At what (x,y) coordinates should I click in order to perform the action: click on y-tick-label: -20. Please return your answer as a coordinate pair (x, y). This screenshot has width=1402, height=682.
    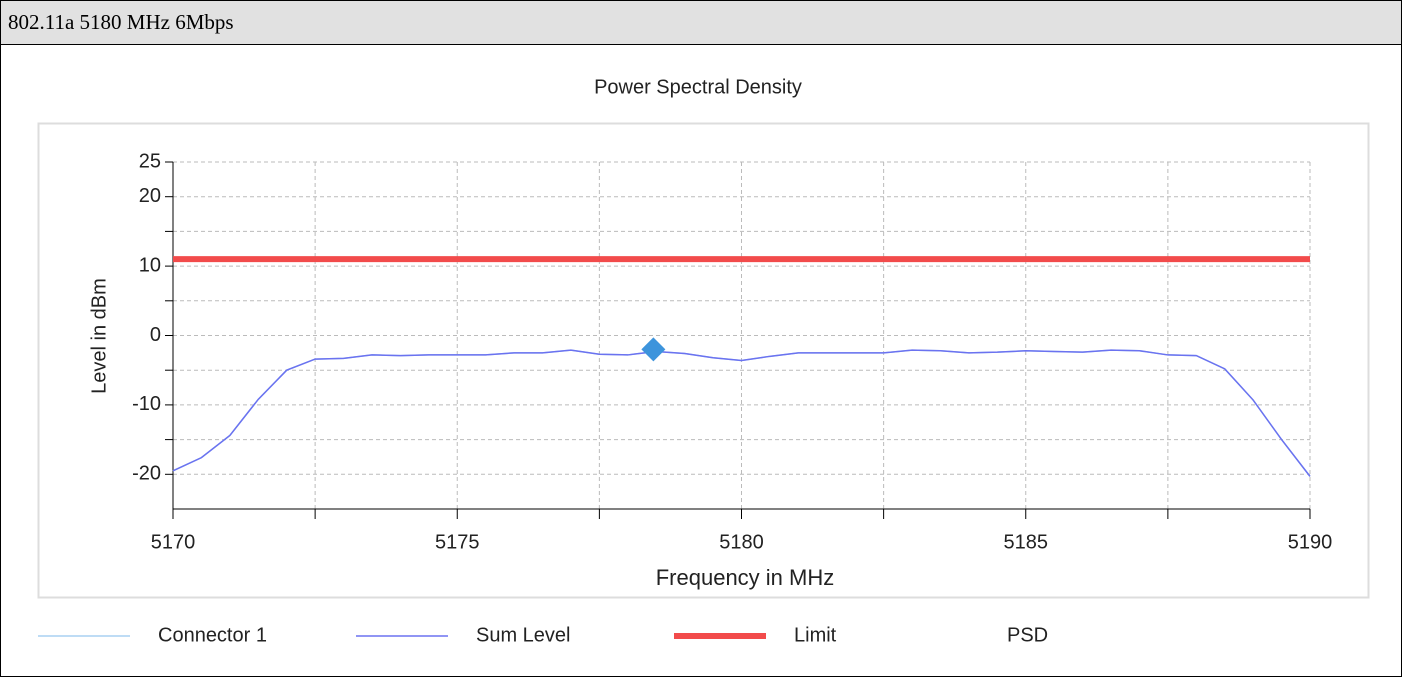
    Looking at the image, I should click on (146, 474).